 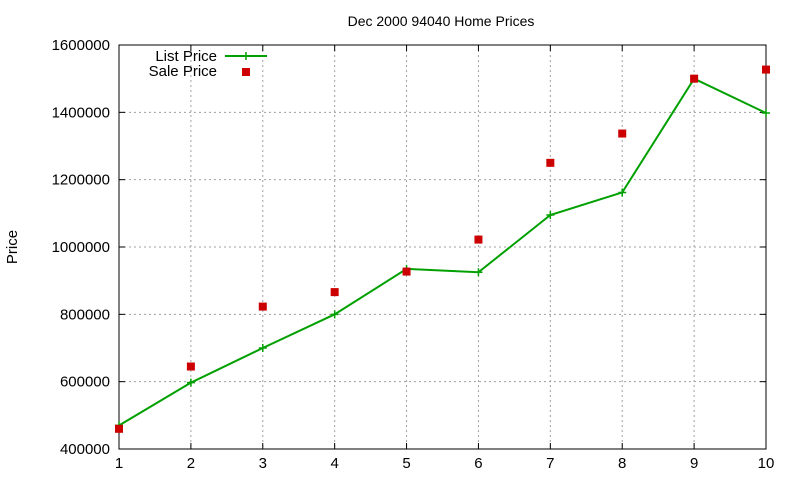 What do you see at coordinates (246, 56) in the screenshot?
I see `legend-cross-icon` at bounding box center [246, 56].